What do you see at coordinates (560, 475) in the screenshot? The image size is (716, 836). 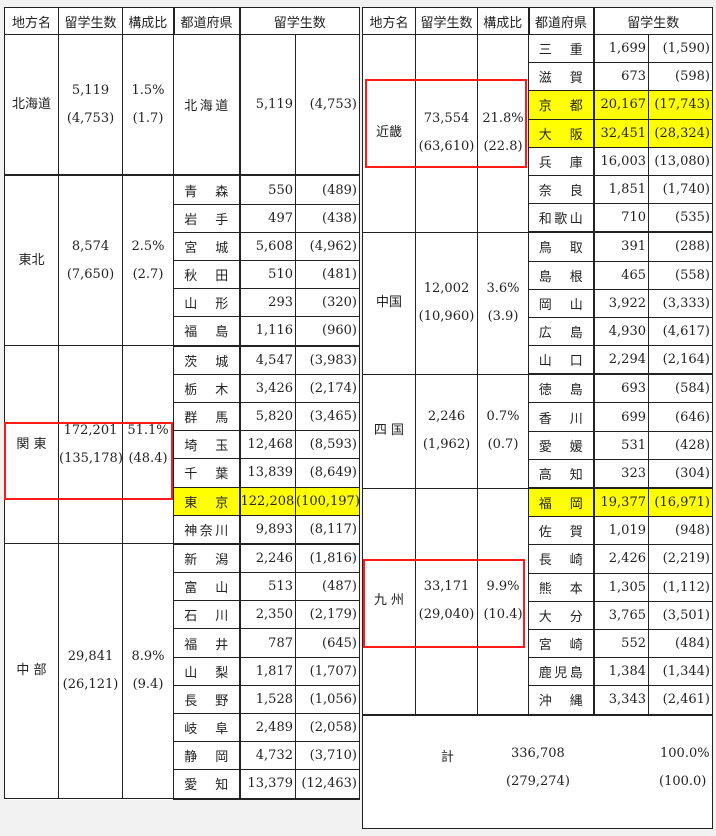 I see `prefecture-name-text: 高知` at bounding box center [560, 475].